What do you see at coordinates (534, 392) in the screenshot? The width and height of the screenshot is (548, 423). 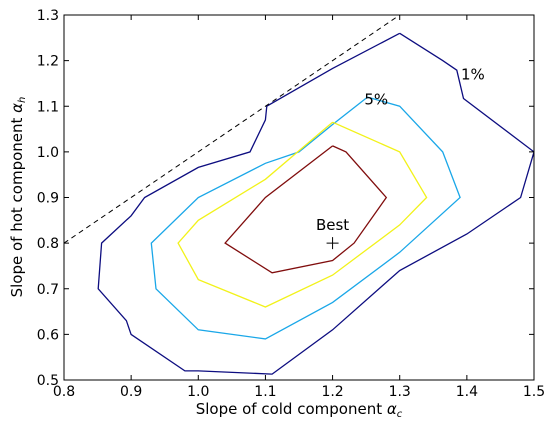 I see `x-tick-label: 1.5` at bounding box center [534, 392].